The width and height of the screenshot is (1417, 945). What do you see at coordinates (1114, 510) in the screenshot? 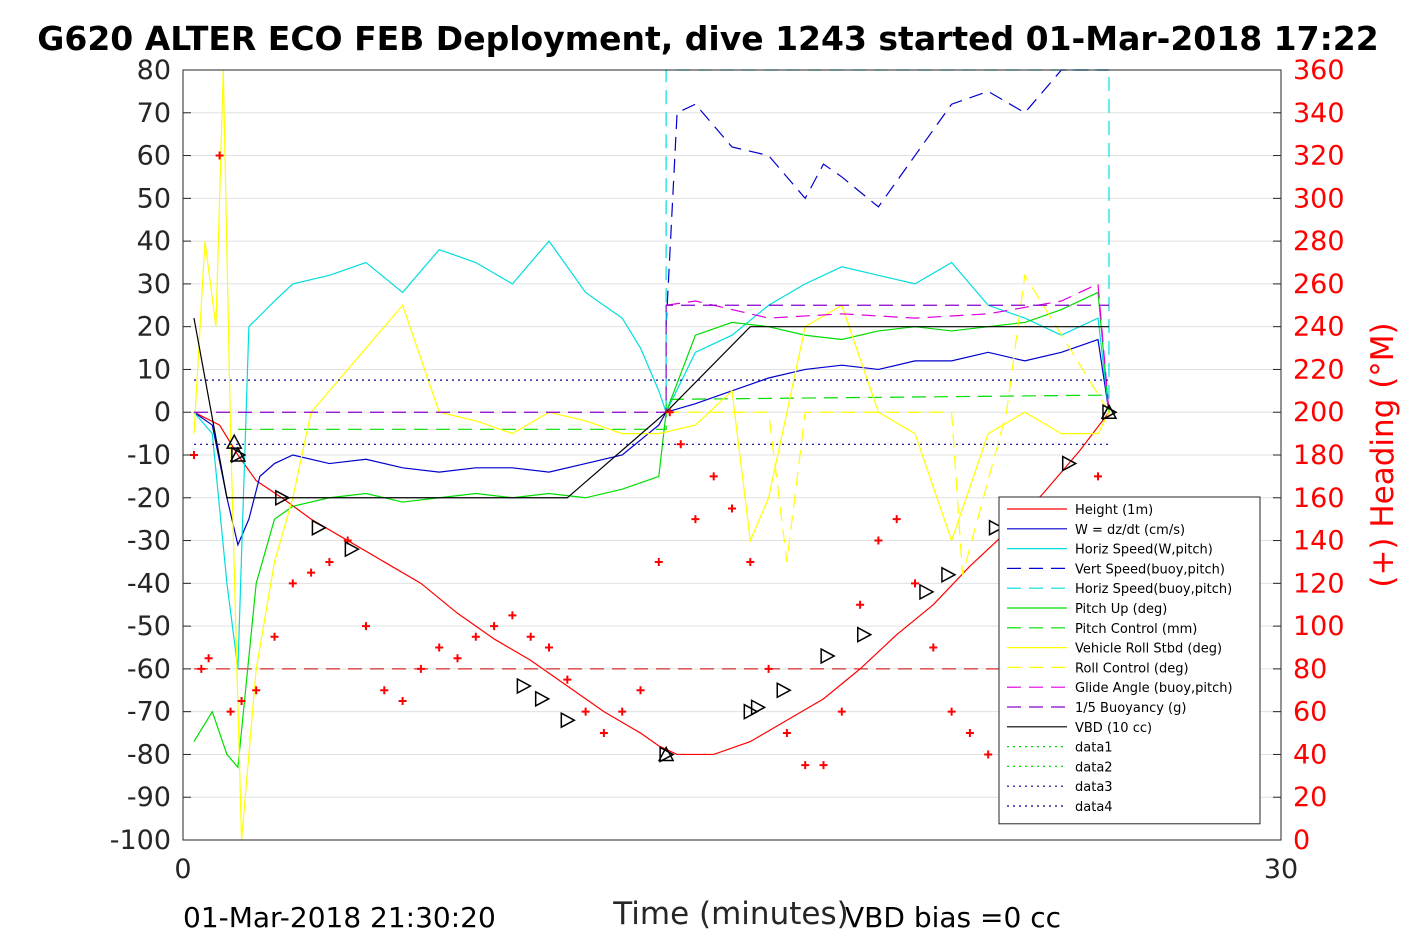
I see `legend-label-0: Height (1m)` at bounding box center [1114, 510].